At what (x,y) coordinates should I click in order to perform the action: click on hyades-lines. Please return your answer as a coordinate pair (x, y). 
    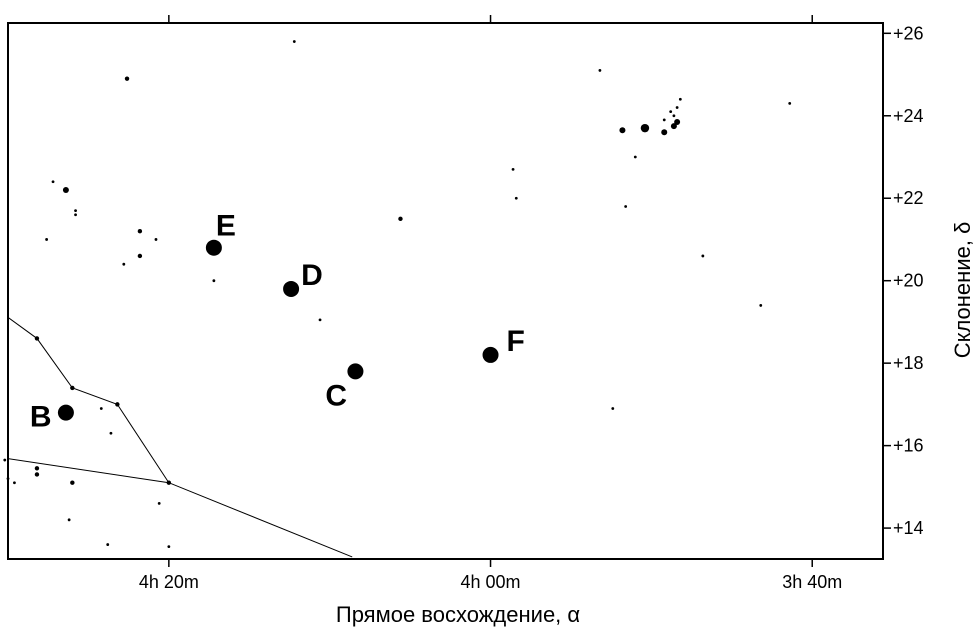
    Looking at the image, I should click on (180, 437).